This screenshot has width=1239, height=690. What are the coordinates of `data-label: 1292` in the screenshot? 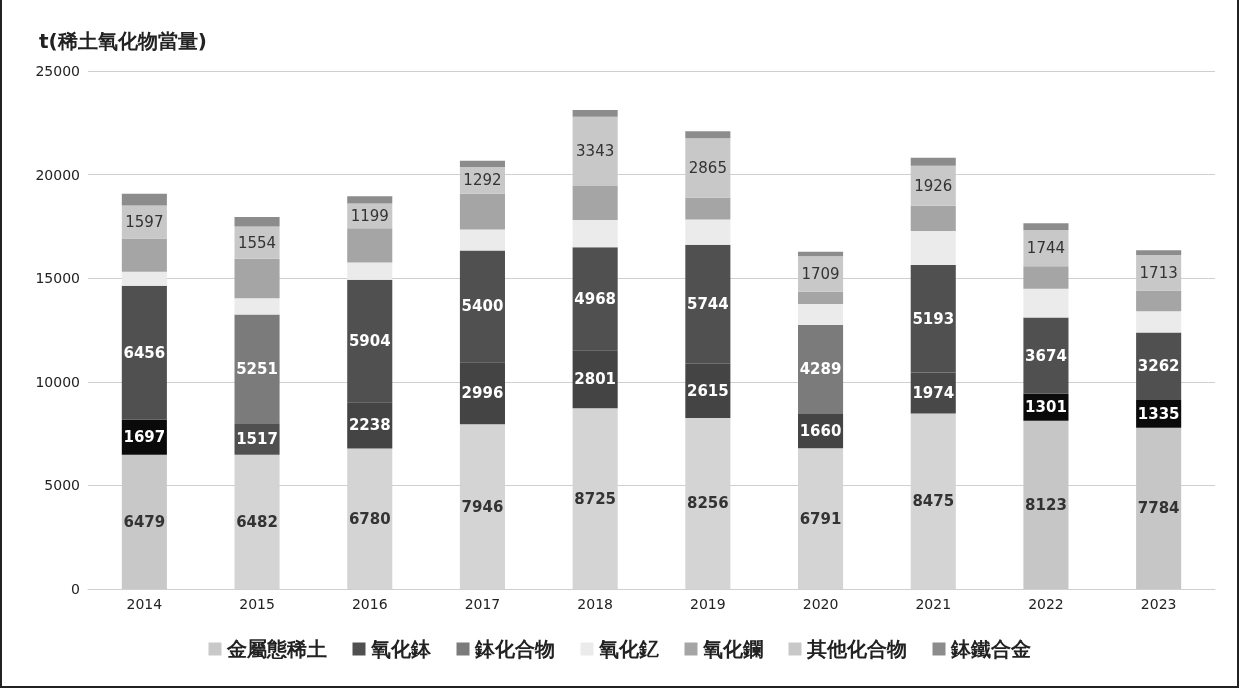 It's located at (482, 180).